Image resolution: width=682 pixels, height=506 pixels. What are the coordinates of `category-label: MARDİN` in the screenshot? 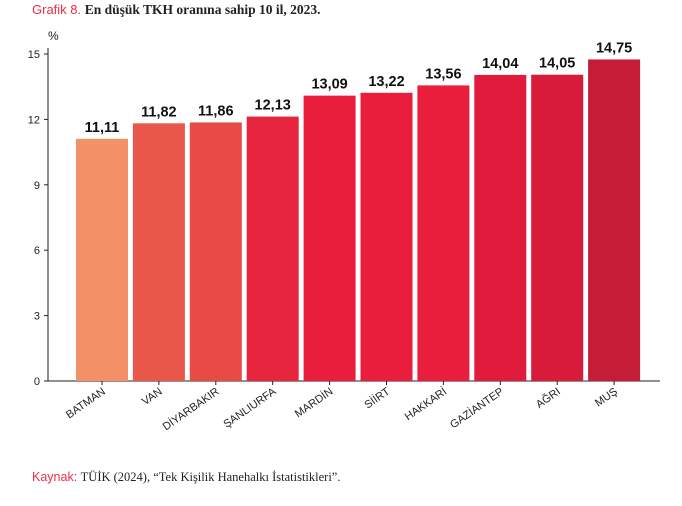 It's located at (313, 403).